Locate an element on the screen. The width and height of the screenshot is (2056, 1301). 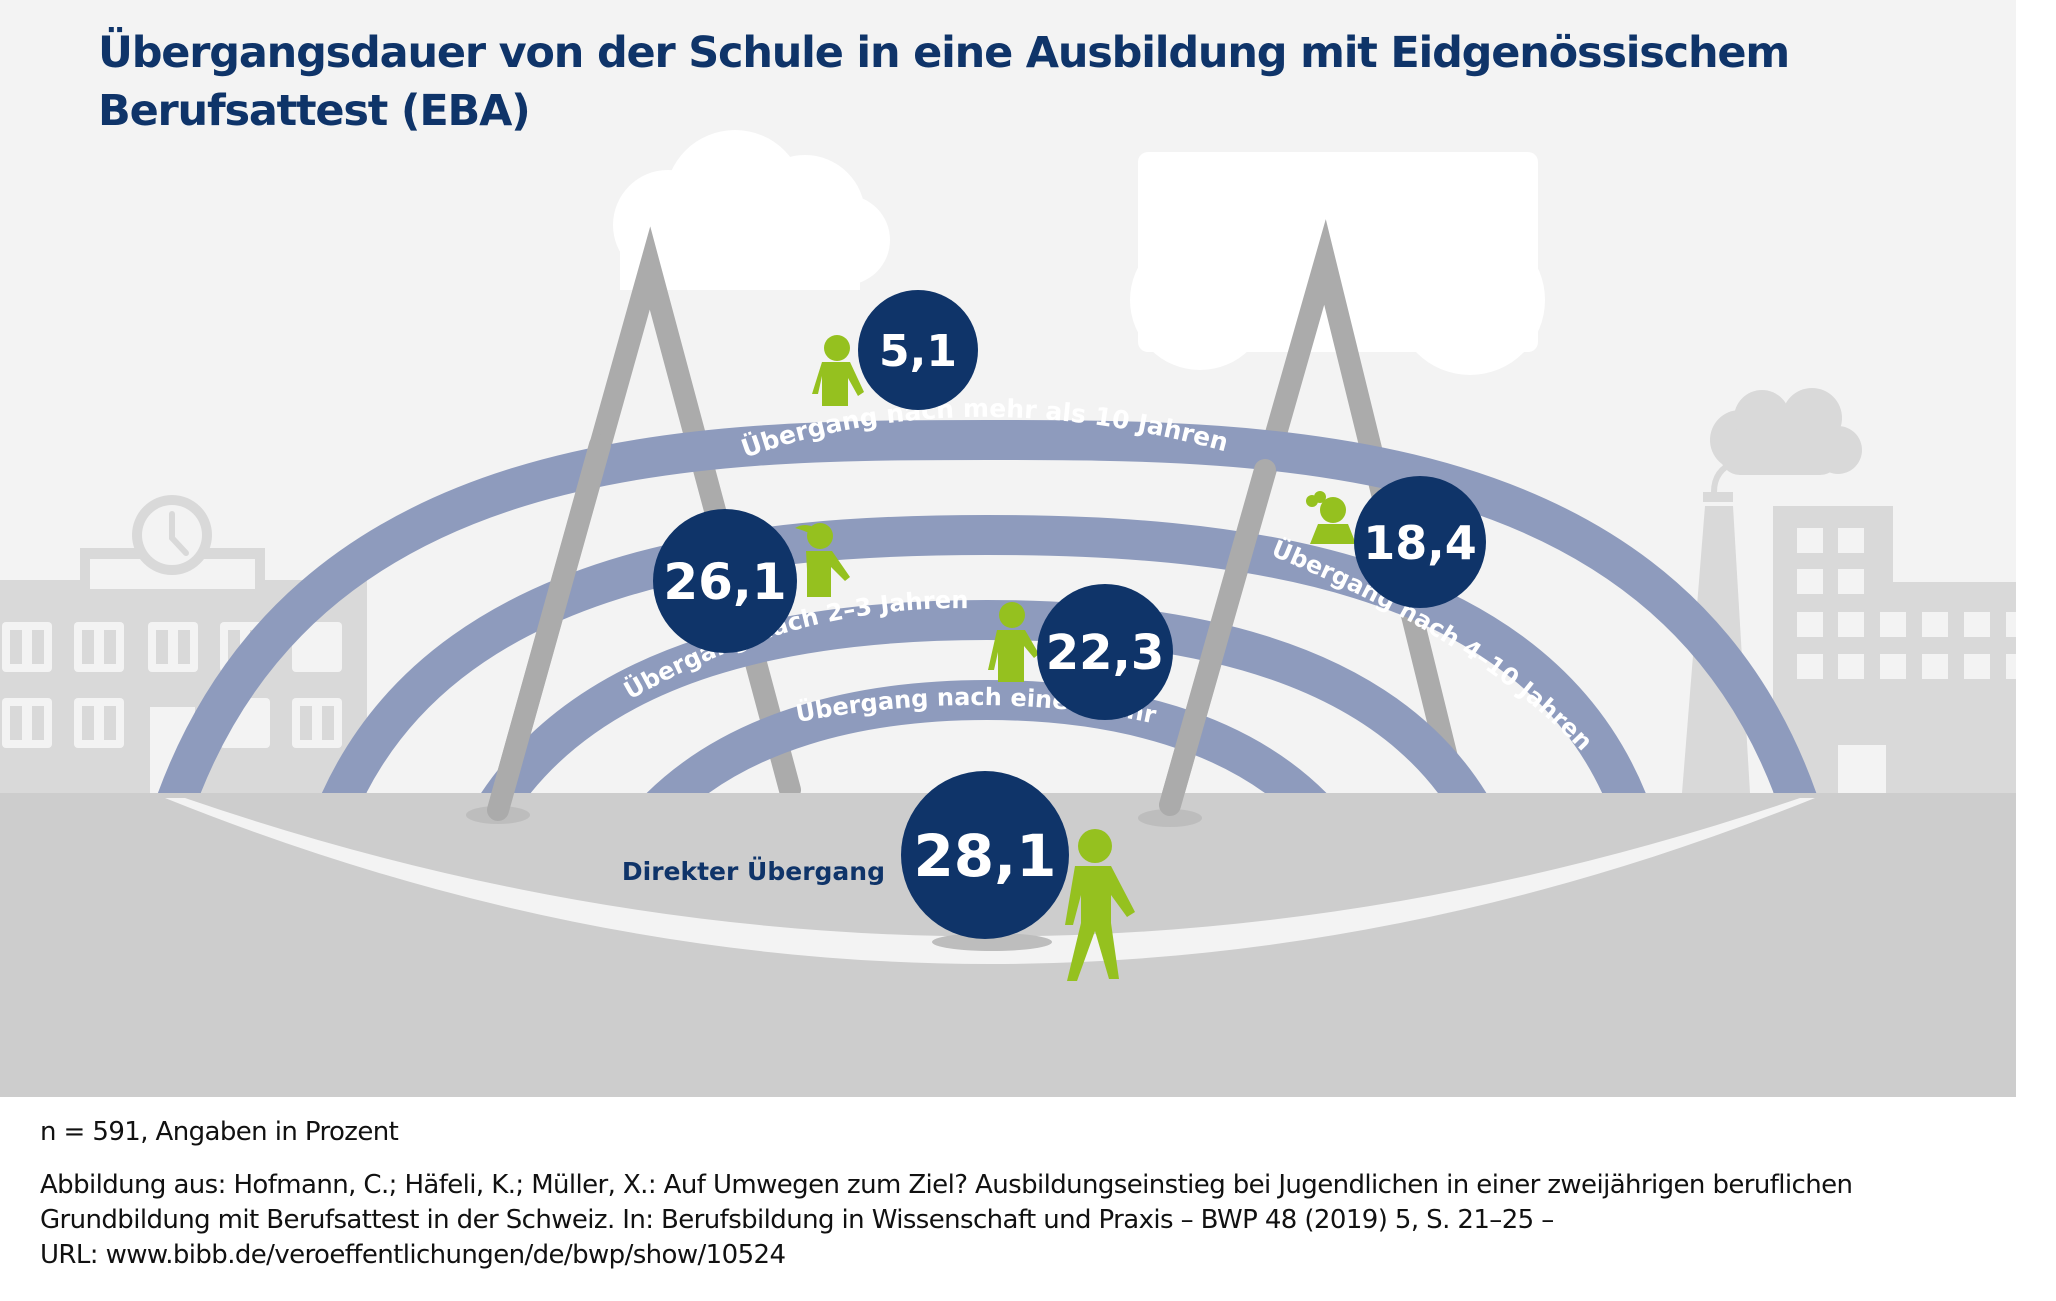
value-bubble-4-10-years: 18,4 is located at coordinates (1420, 542).